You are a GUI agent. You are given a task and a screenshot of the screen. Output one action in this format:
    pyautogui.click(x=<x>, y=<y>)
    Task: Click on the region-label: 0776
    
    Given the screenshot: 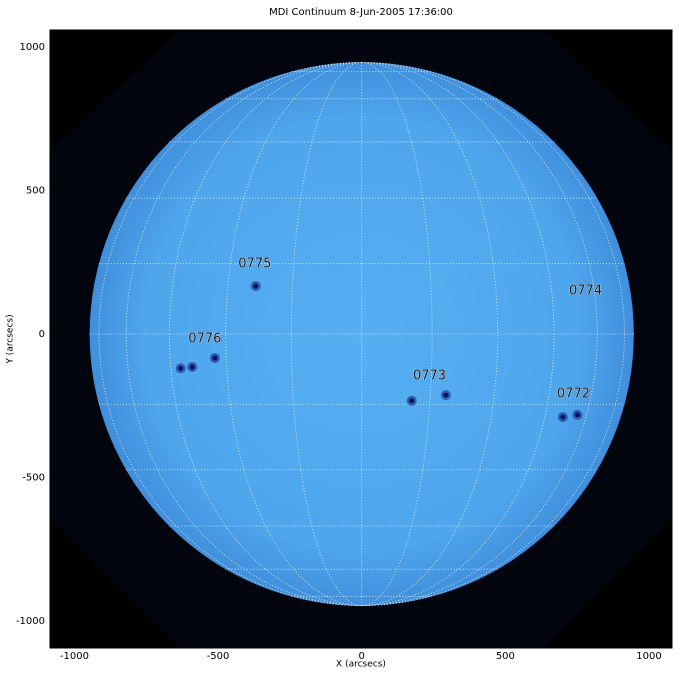 What is the action you would take?
    pyautogui.click(x=204, y=338)
    